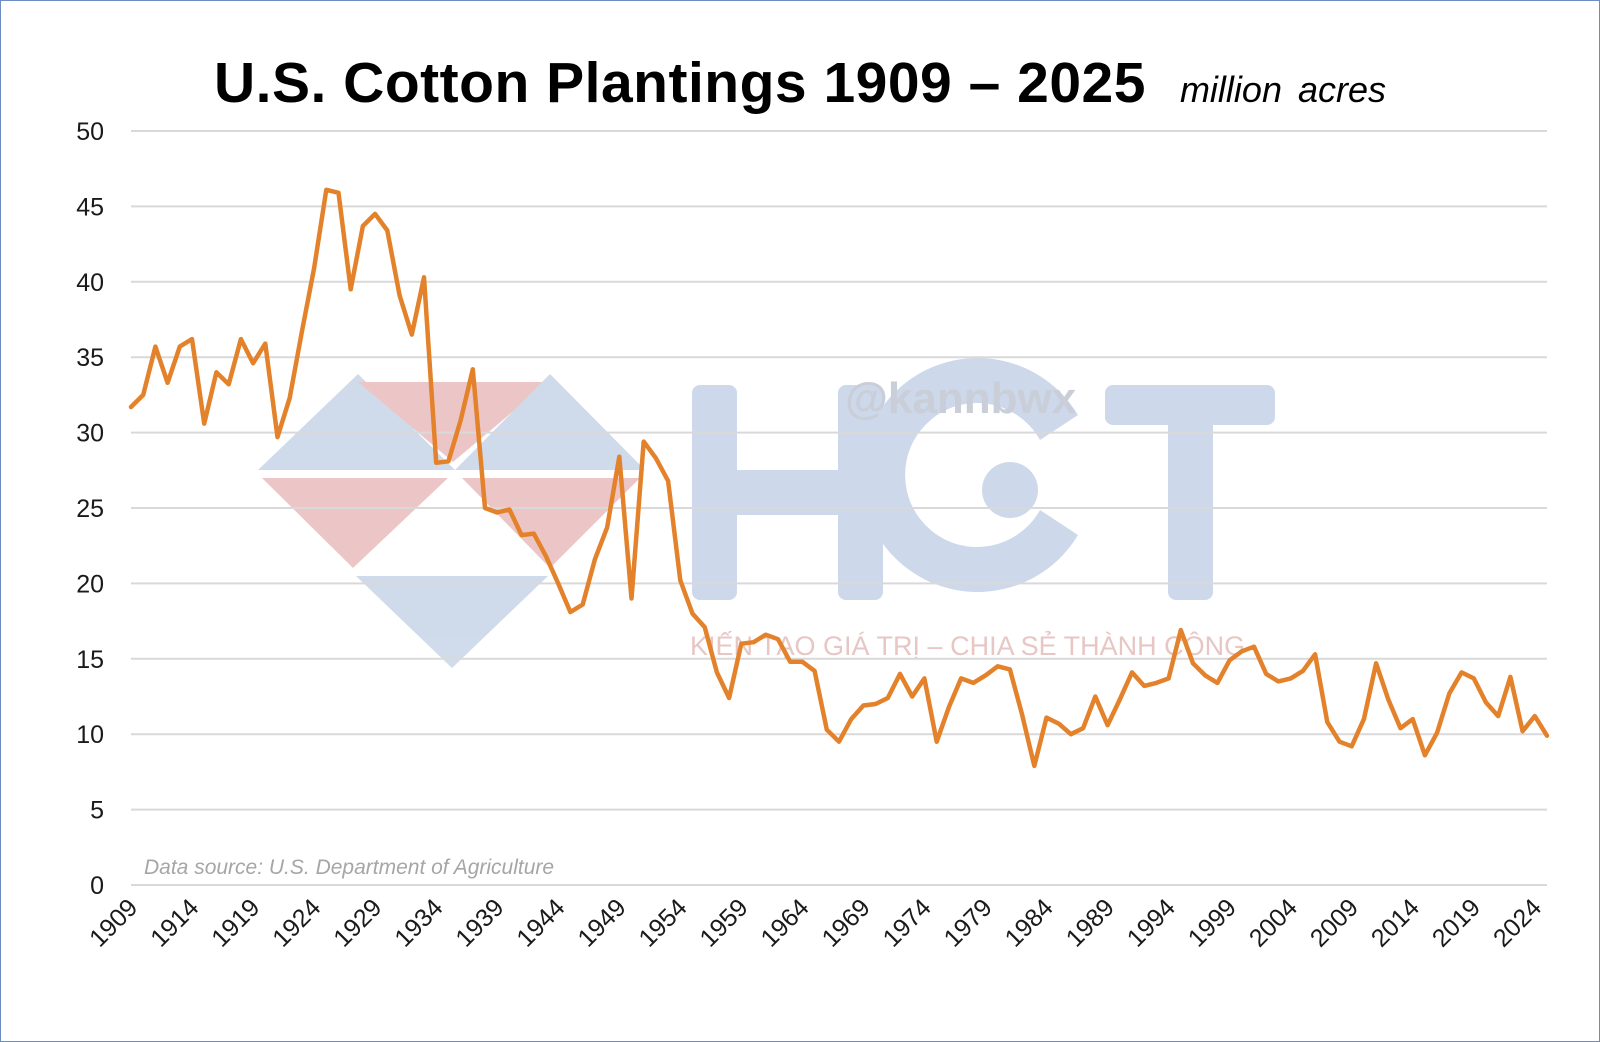 The height and width of the screenshot is (1042, 1600). What do you see at coordinates (451, 521) in the screenshot?
I see `watermark-logo` at bounding box center [451, 521].